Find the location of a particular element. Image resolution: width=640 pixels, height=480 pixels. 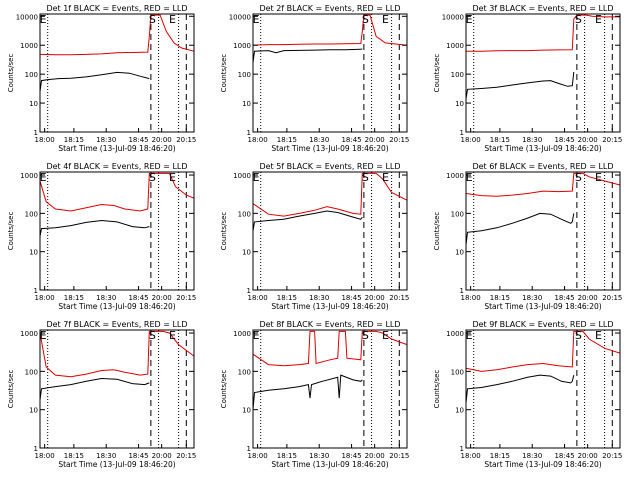

panel-title: Det 8f BLACK = Events, RED = LLD is located at coordinates (329, 324).